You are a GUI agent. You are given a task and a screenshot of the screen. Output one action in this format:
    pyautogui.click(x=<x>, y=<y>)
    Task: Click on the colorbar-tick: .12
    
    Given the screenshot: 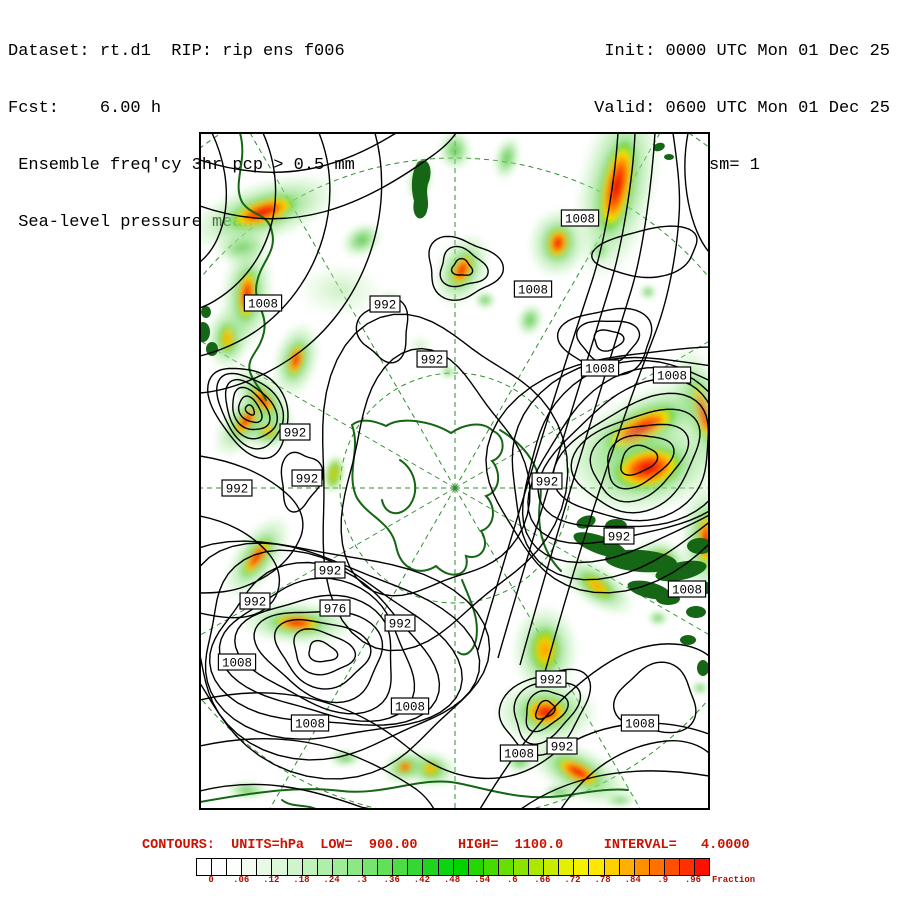 What is the action you would take?
    pyautogui.click(x=271, y=880)
    